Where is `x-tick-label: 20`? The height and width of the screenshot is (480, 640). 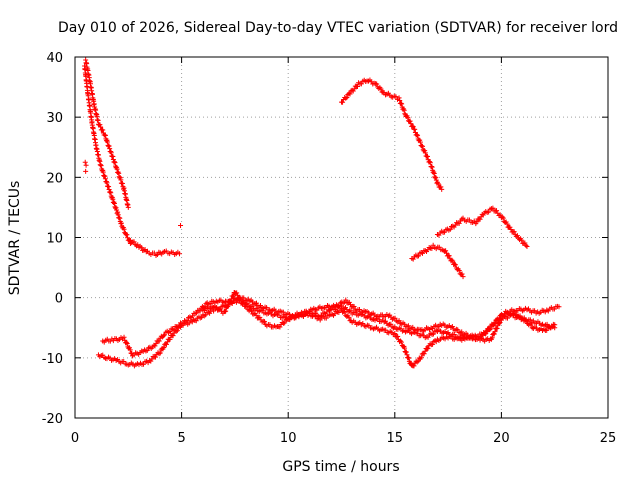
x-tick-label: 20 is located at coordinates (501, 438).